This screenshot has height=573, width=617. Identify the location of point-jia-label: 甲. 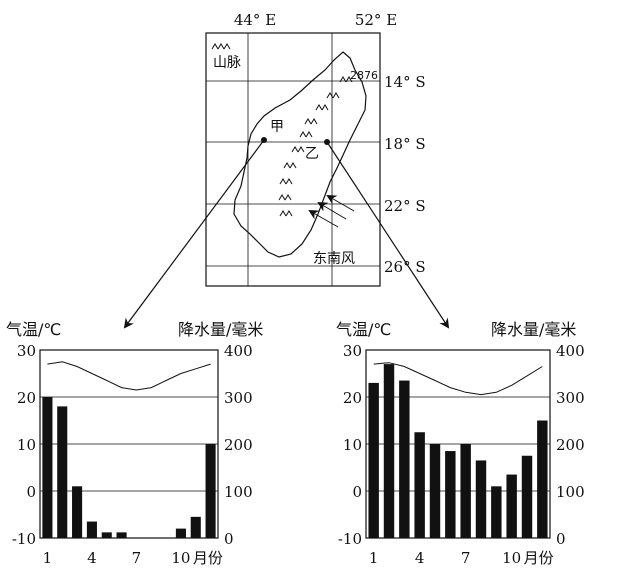
(277, 127).